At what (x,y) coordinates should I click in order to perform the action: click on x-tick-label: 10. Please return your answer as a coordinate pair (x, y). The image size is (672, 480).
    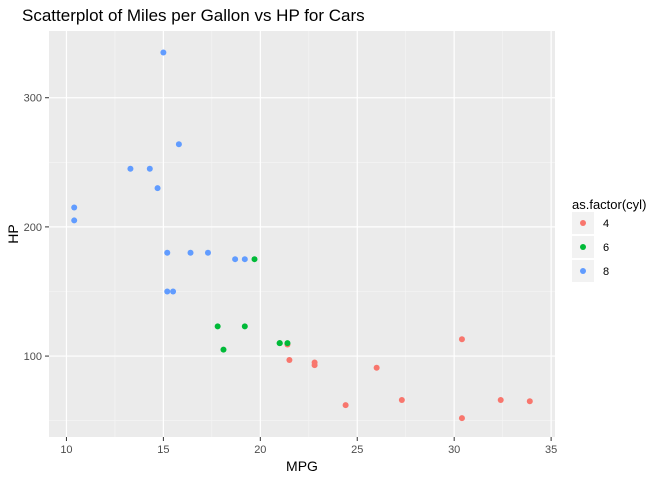
    Looking at the image, I should click on (66, 450).